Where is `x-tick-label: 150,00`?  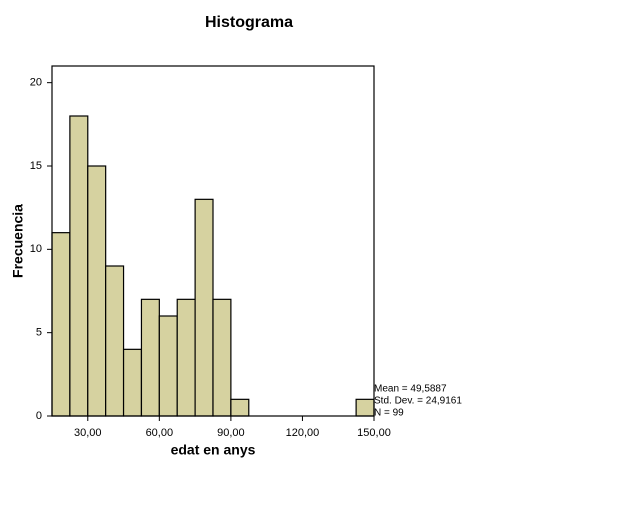 x-tick-label: 150,00 is located at coordinates (374, 433).